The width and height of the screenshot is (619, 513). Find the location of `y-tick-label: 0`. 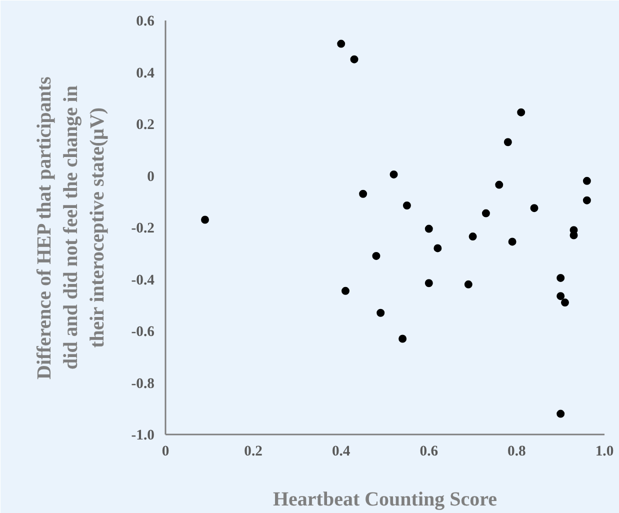

y-tick-label: 0 is located at coordinates (150, 176).